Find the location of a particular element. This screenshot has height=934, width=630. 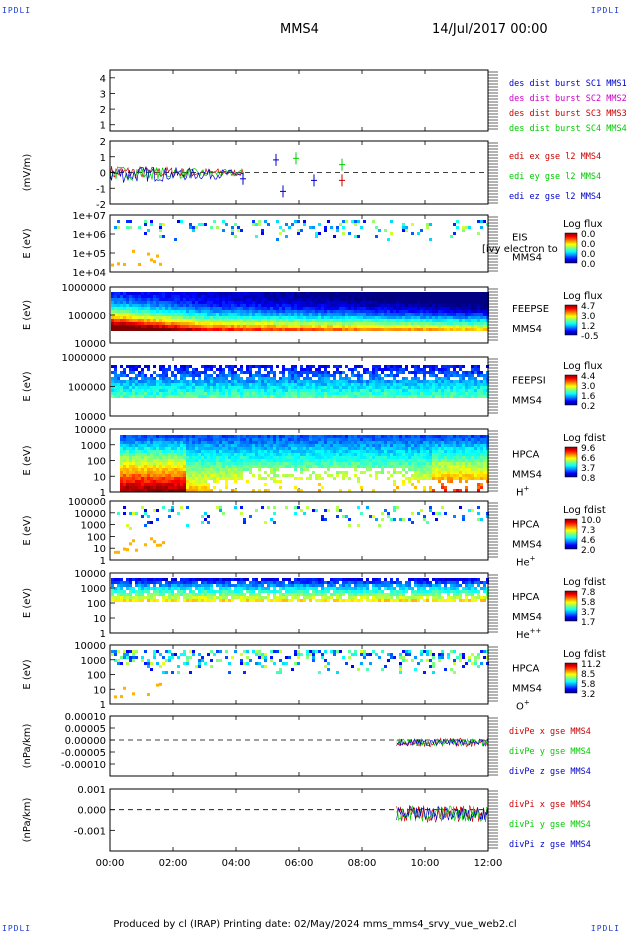

colorbar-tick: 1.6 is located at coordinates (588, 397).